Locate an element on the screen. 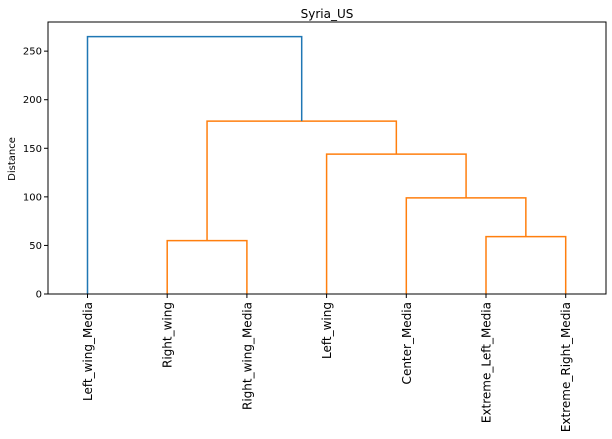  chart-title: Syria_US is located at coordinates (327, 14).